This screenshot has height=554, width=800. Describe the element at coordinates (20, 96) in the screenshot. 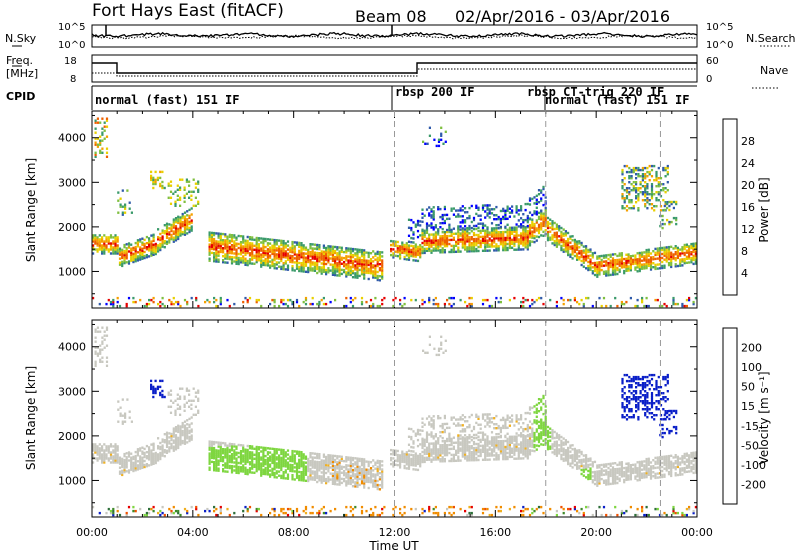

I see `cpid-label: CPID` at that location.